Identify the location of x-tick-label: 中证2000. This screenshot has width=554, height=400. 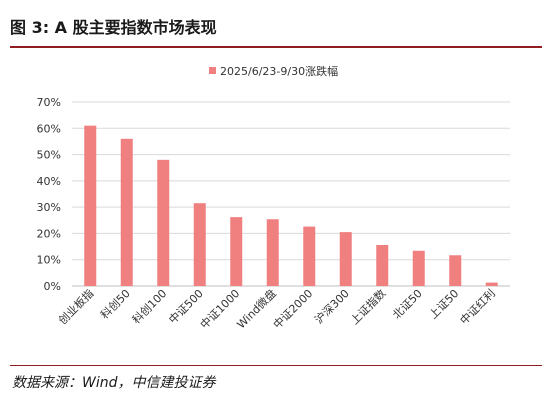
(293, 309).